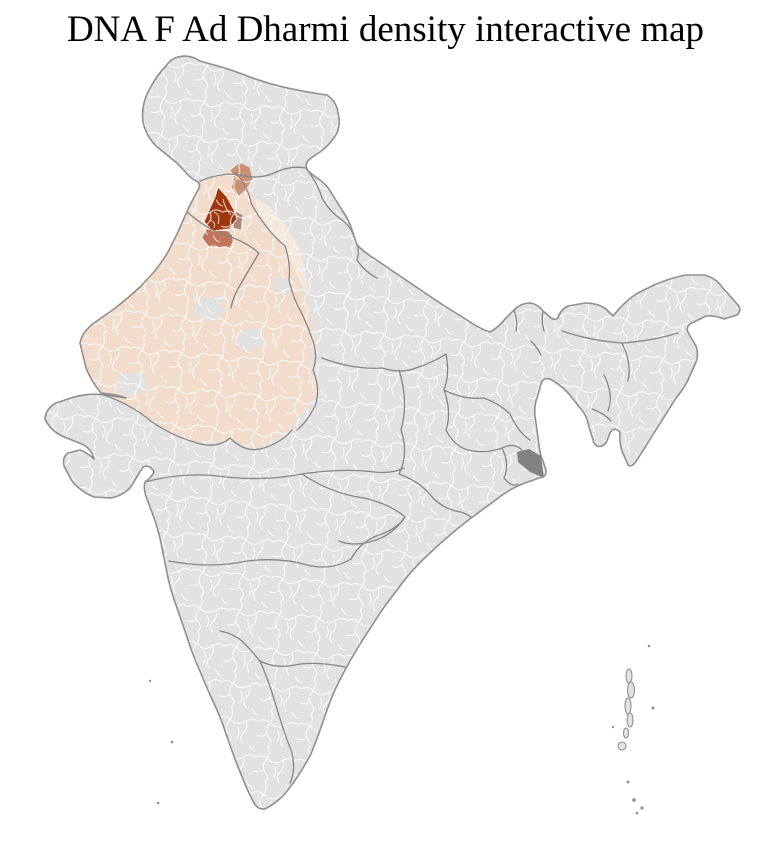 Image resolution: width=771 pixels, height=859 pixels. Describe the element at coordinates (633, 729) in the screenshot. I see `andaman-nicobar-islands` at that location.